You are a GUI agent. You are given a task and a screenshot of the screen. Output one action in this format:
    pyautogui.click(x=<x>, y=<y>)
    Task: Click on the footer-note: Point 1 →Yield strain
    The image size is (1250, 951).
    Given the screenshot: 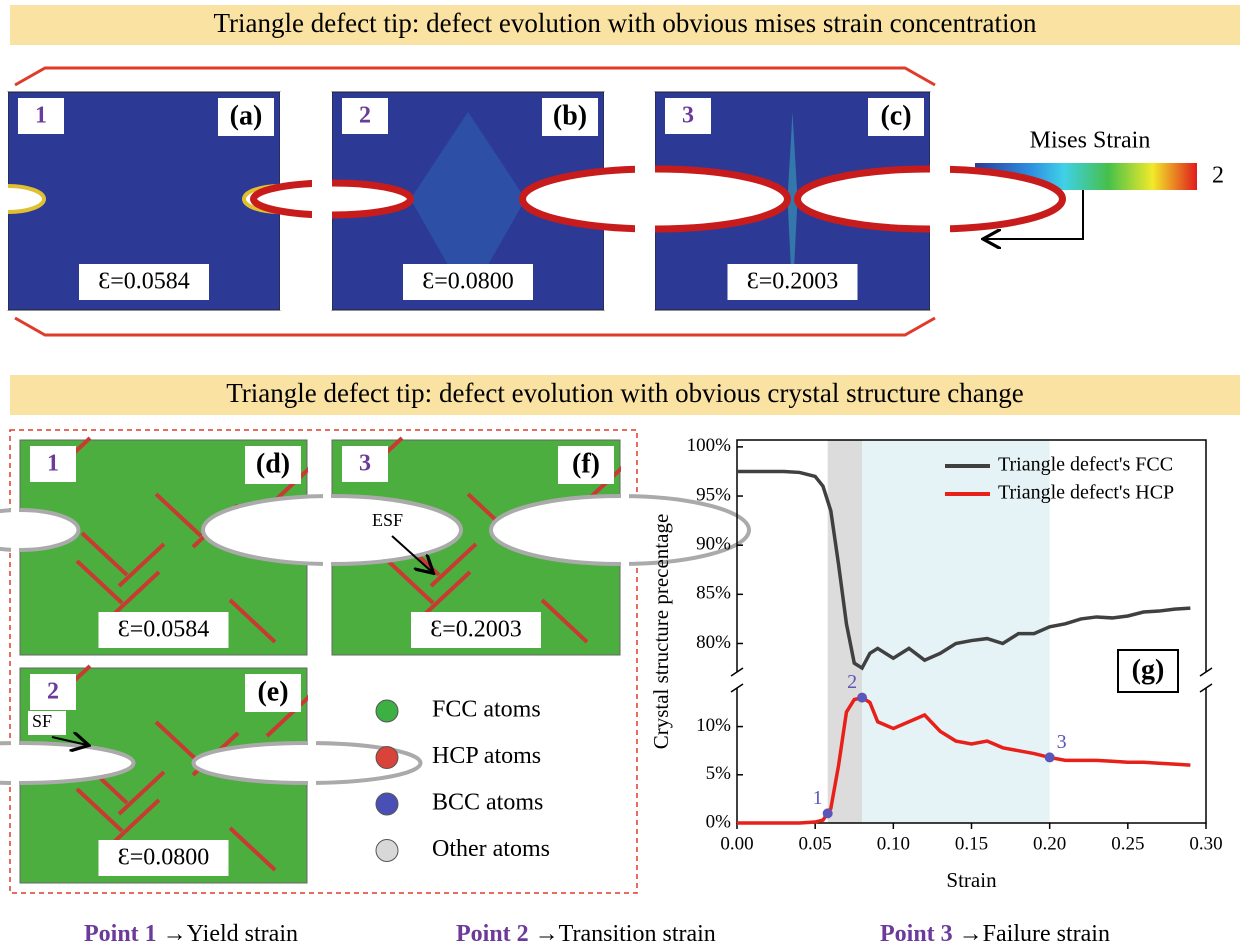 What is the action you would take?
    pyautogui.click(x=191, y=934)
    